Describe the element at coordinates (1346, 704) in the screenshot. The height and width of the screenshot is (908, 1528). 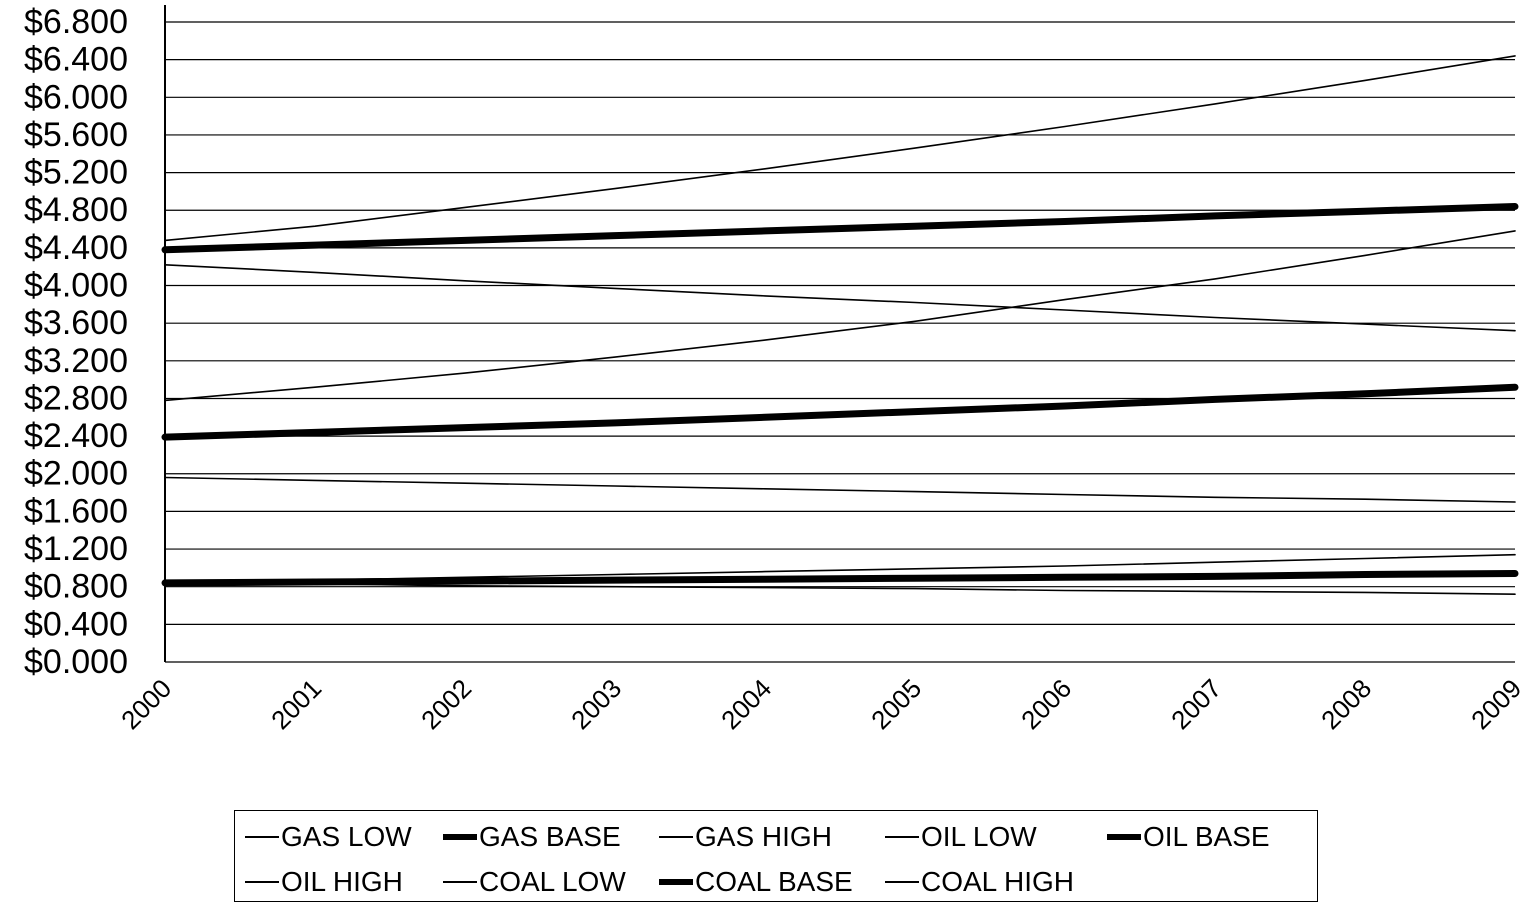
I see `x-tick-label: 2008` at that location.